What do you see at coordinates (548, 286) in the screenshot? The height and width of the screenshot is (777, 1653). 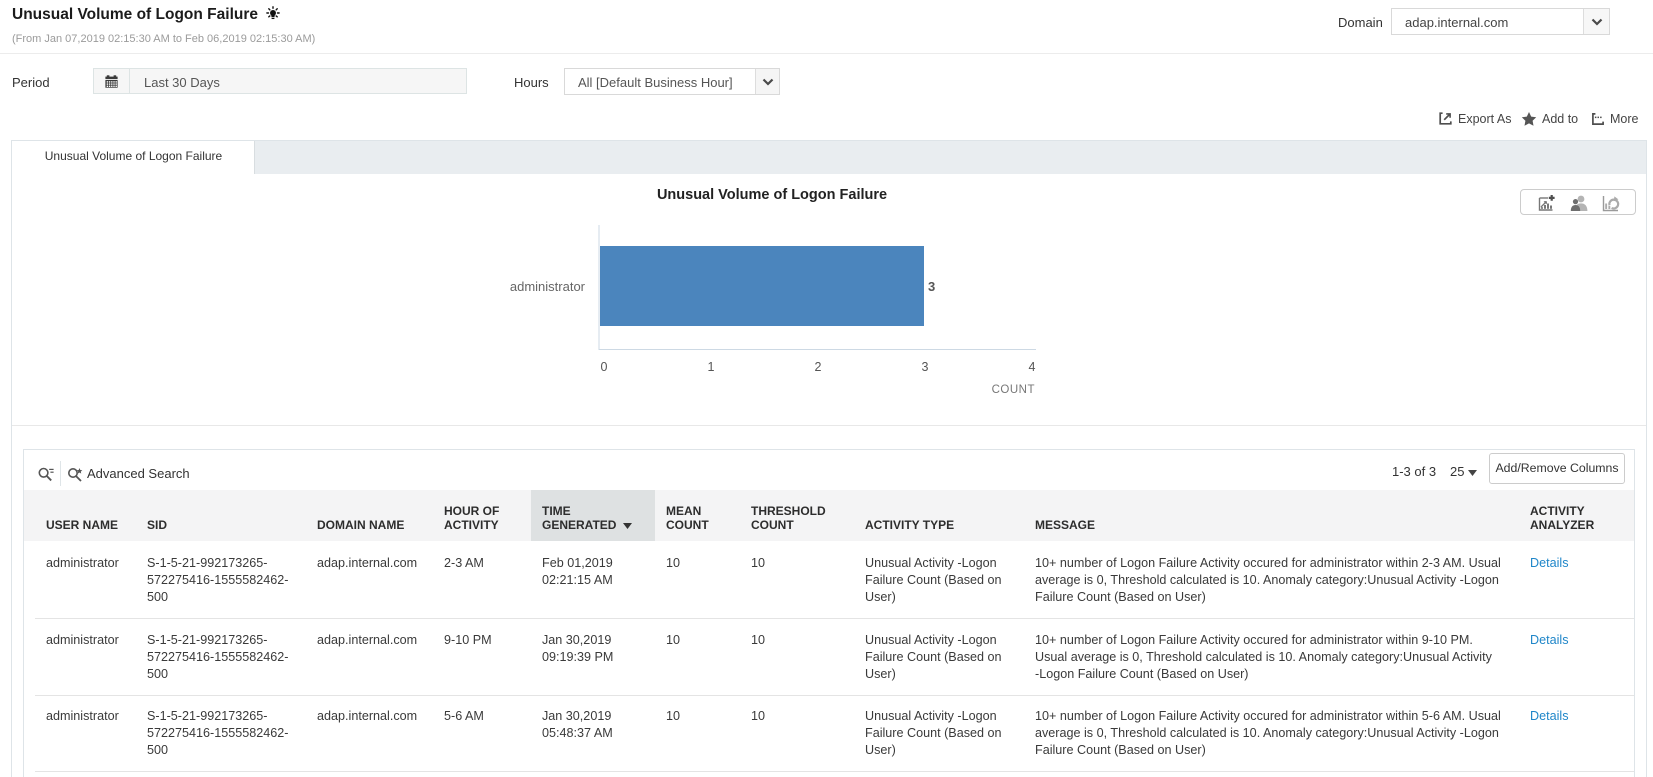 I see `svg-text: administrator` at bounding box center [548, 286].